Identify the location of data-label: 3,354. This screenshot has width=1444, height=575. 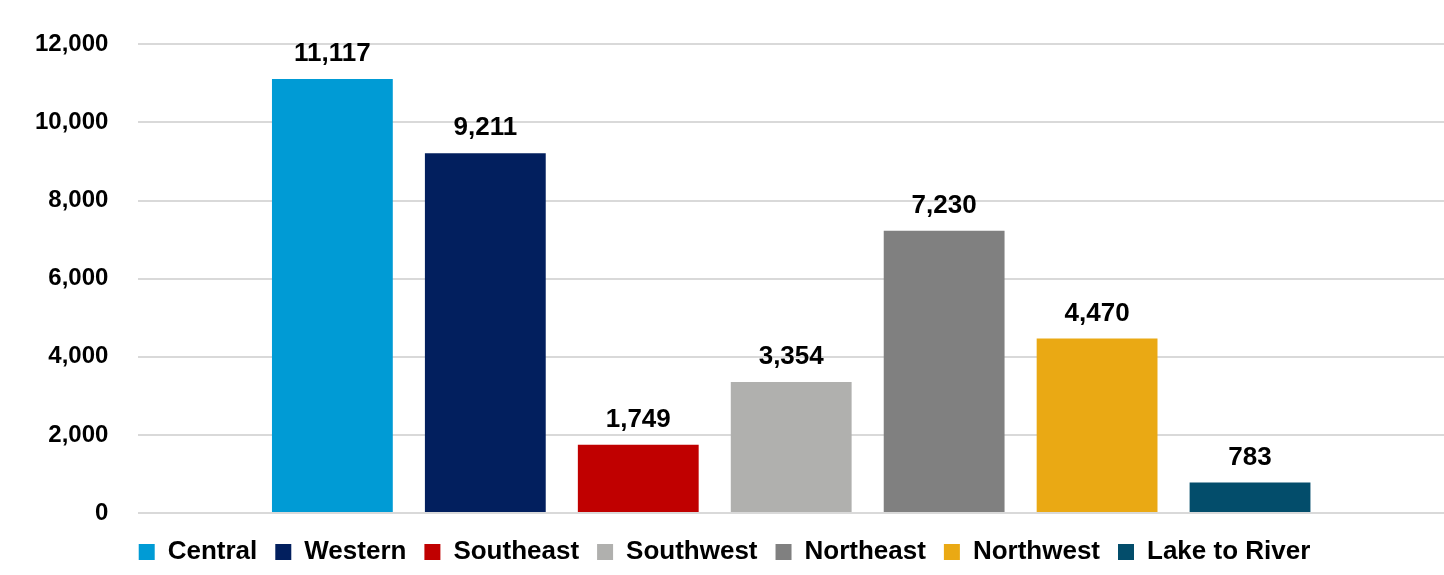
(791, 355).